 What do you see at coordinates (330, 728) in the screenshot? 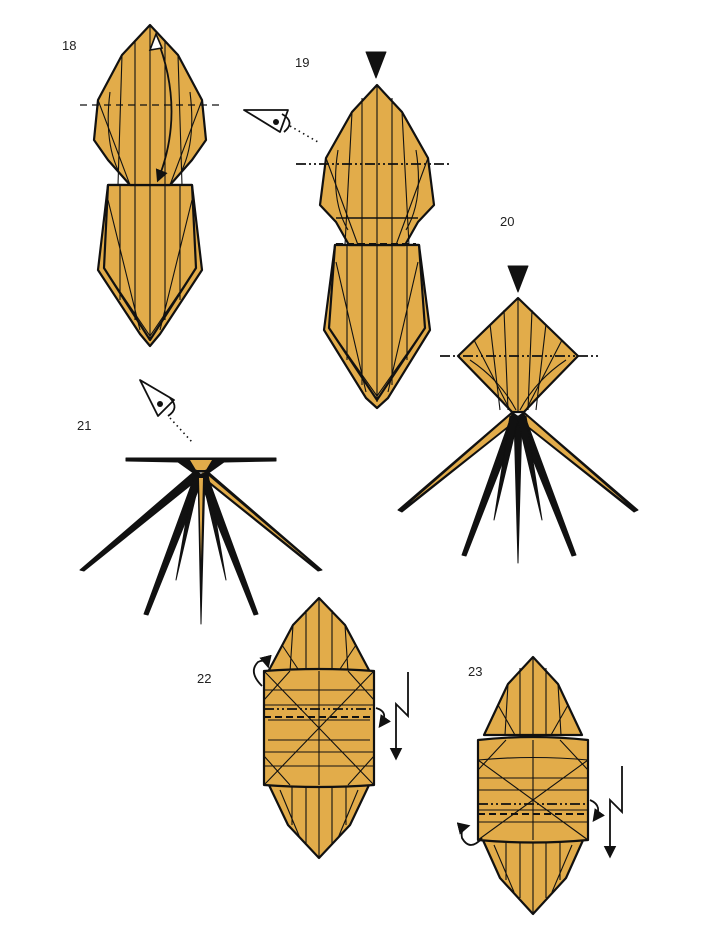
I see `step-22-model` at bounding box center [330, 728].